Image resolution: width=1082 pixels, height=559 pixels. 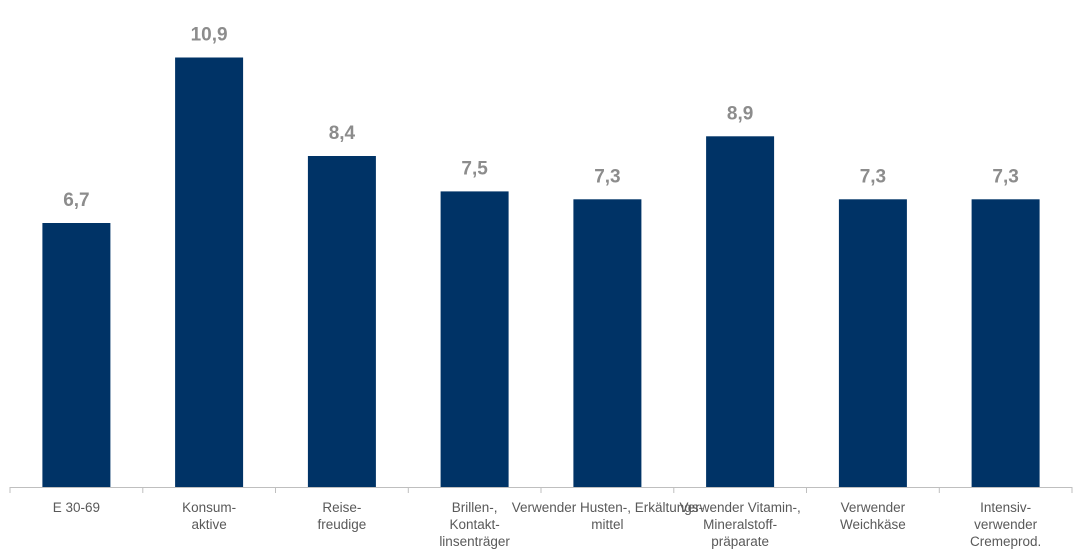 What do you see at coordinates (474, 168) in the screenshot?
I see `data-label: 7,5` at bounding box center [474, 168].